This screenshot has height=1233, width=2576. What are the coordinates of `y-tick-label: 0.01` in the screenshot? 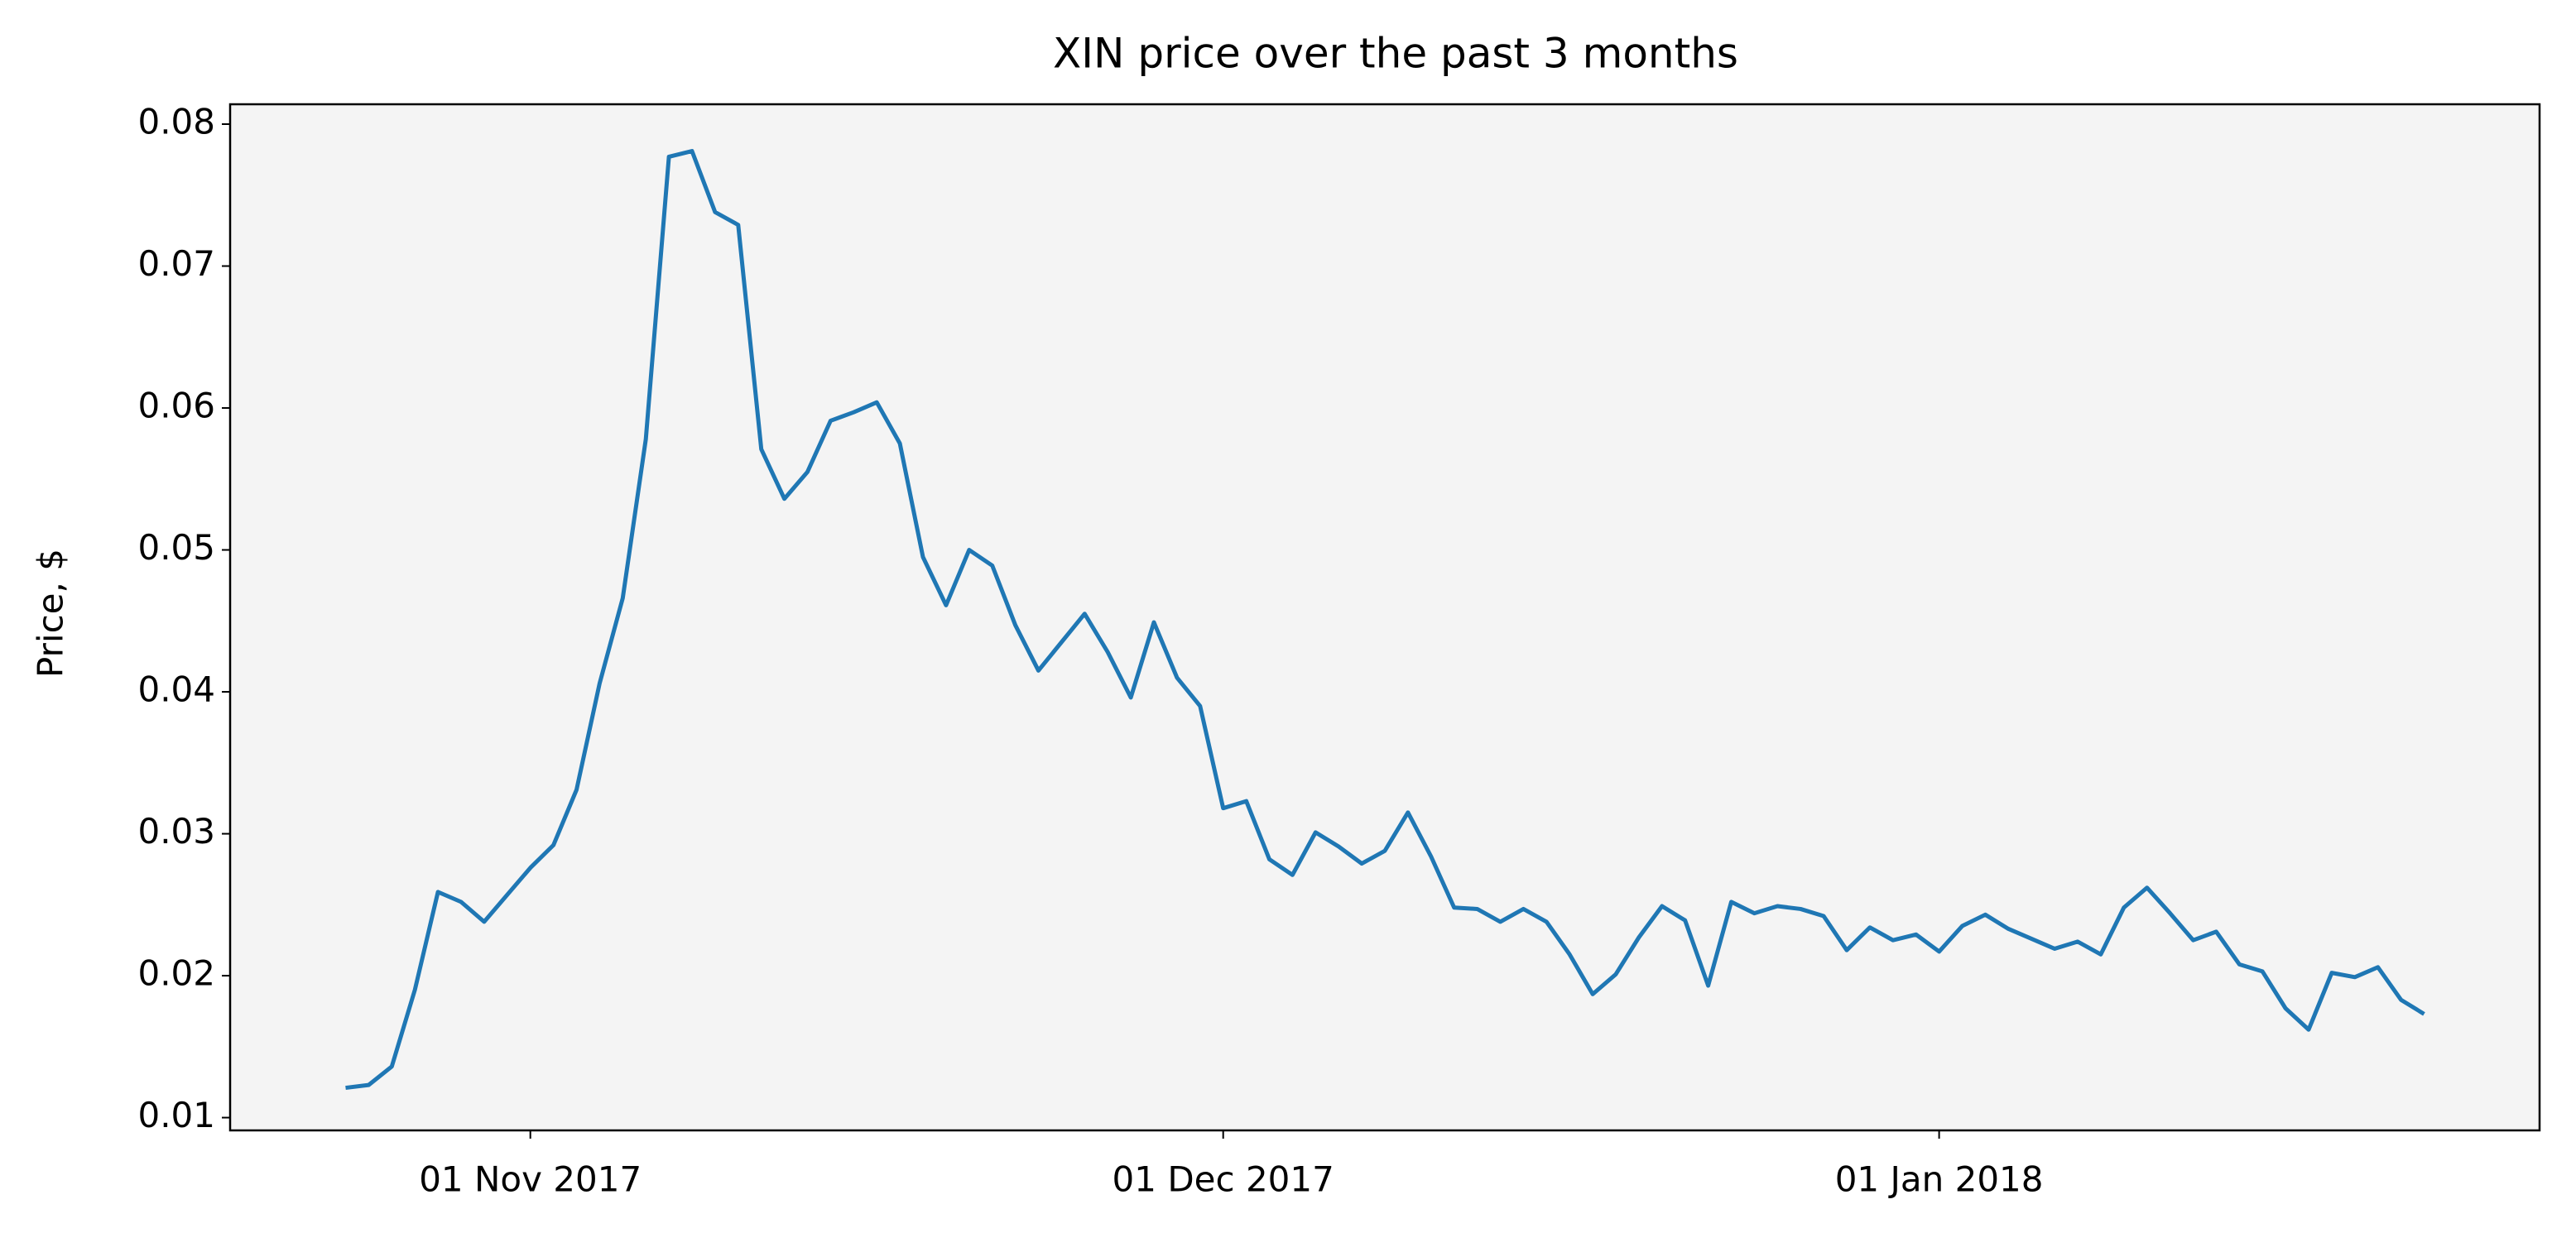 It's located at (176, 1115).